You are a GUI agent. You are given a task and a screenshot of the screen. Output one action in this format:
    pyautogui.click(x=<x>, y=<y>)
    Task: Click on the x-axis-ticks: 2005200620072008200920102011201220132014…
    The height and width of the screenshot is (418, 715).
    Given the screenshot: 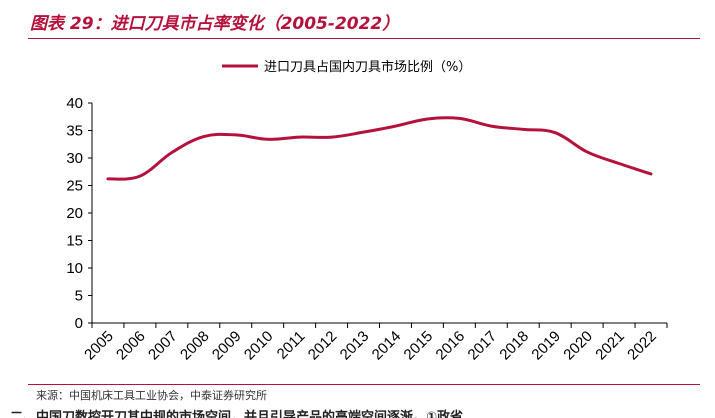 What is the action you would take?
    pyautogui.click(x=374, y=343)
    